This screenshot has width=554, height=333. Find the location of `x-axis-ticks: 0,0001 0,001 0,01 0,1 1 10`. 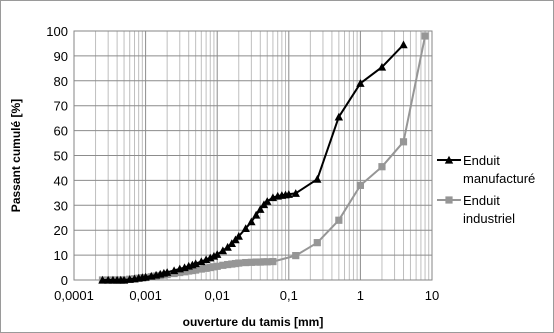

x-axis-ticks: 0,0001 0,001 0,01 0,1 1 10 is located at coordinates (246, 295).